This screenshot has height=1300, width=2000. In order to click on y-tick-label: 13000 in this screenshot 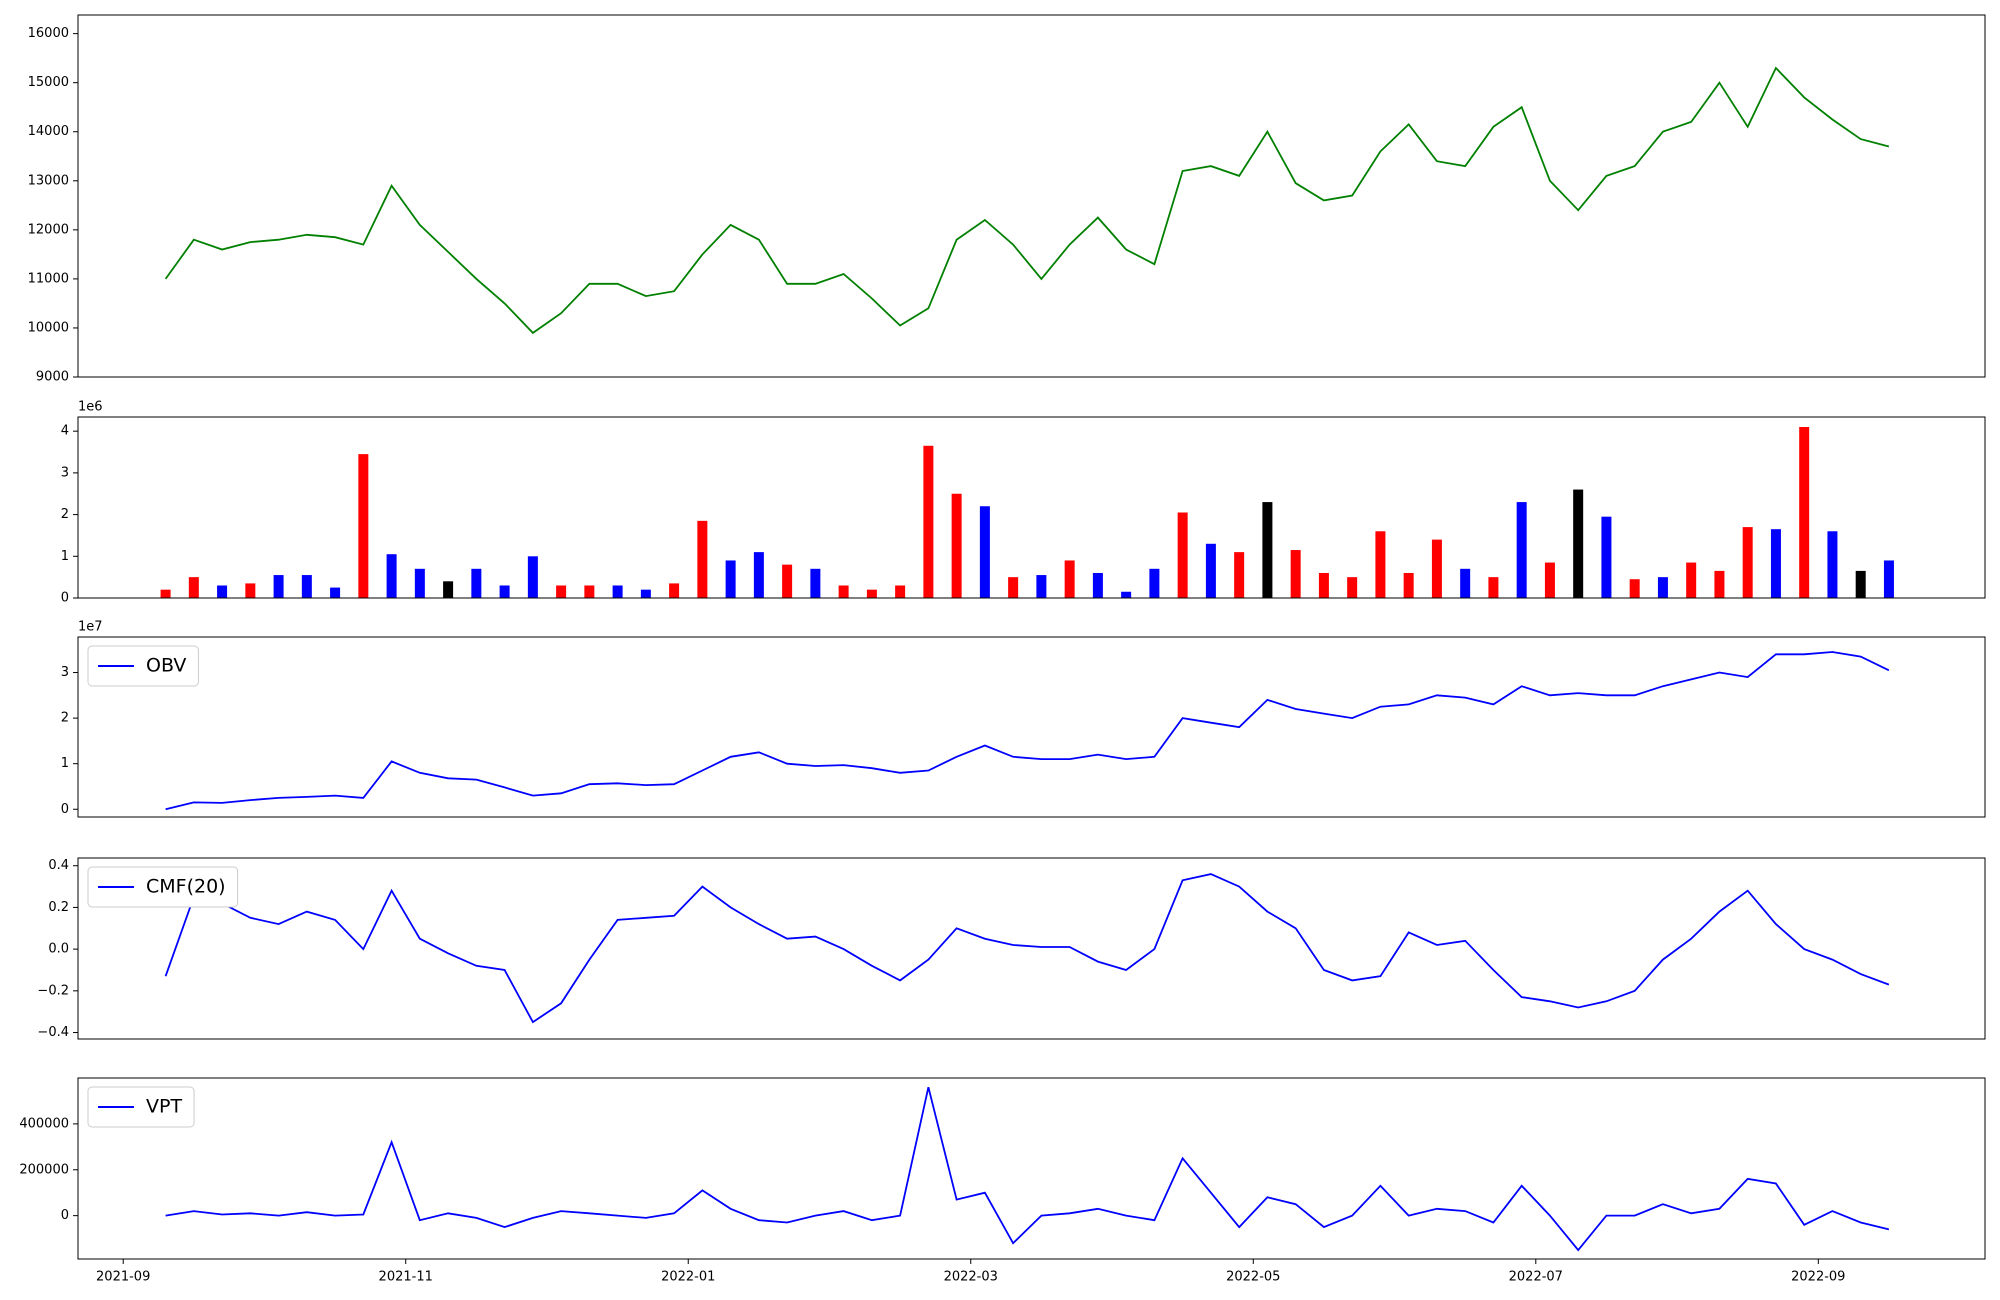, I will do `click(48, 180)`.